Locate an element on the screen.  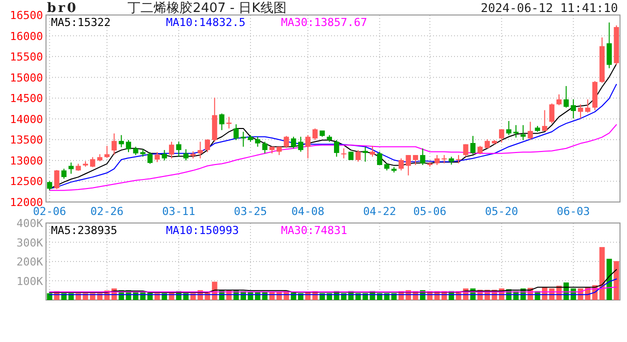
x-tick-label: 03-25 is located at coordinates (251, 211).